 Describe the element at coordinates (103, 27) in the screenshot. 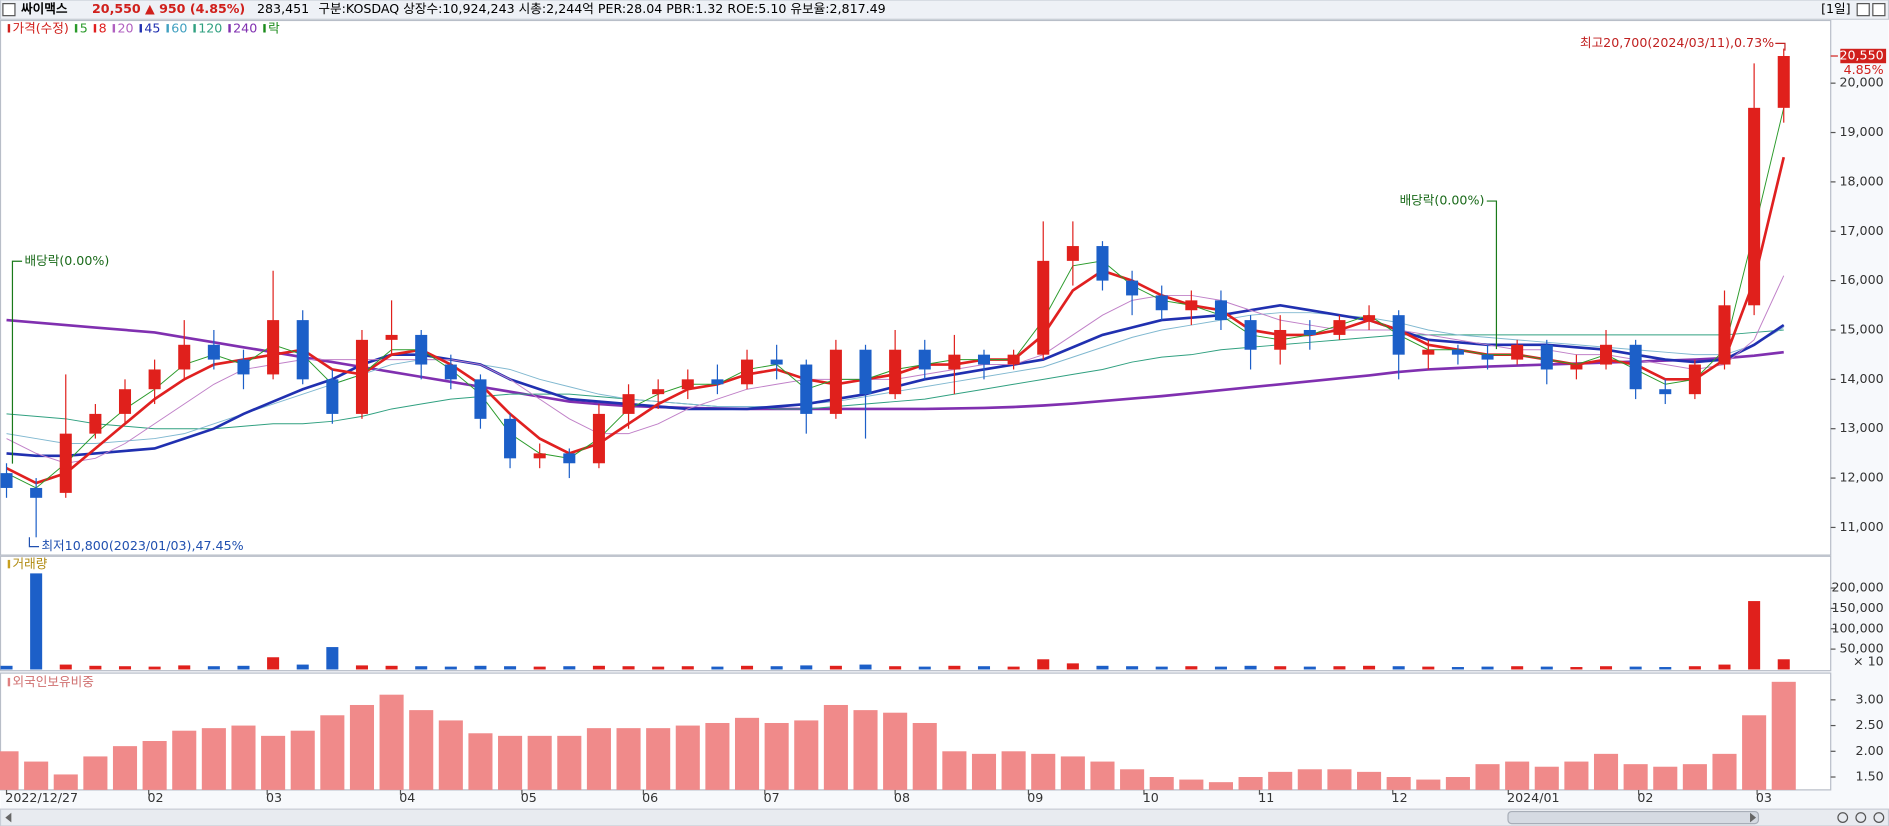

I see `legend-label: 8` at that location.